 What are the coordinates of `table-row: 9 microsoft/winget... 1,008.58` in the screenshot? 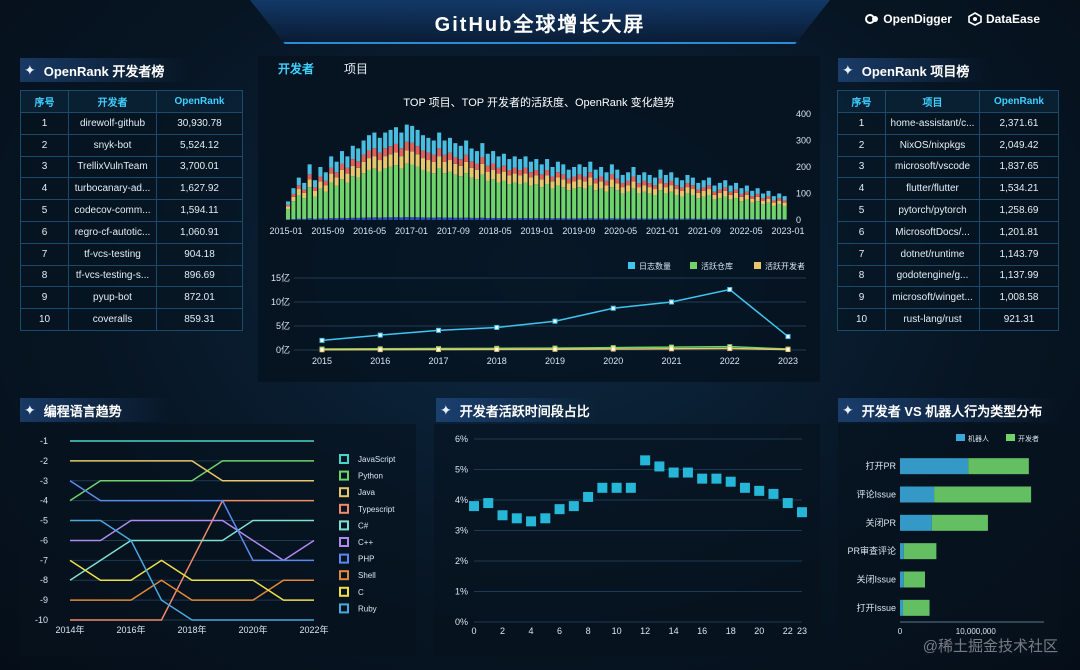 It's located at (948, 298).